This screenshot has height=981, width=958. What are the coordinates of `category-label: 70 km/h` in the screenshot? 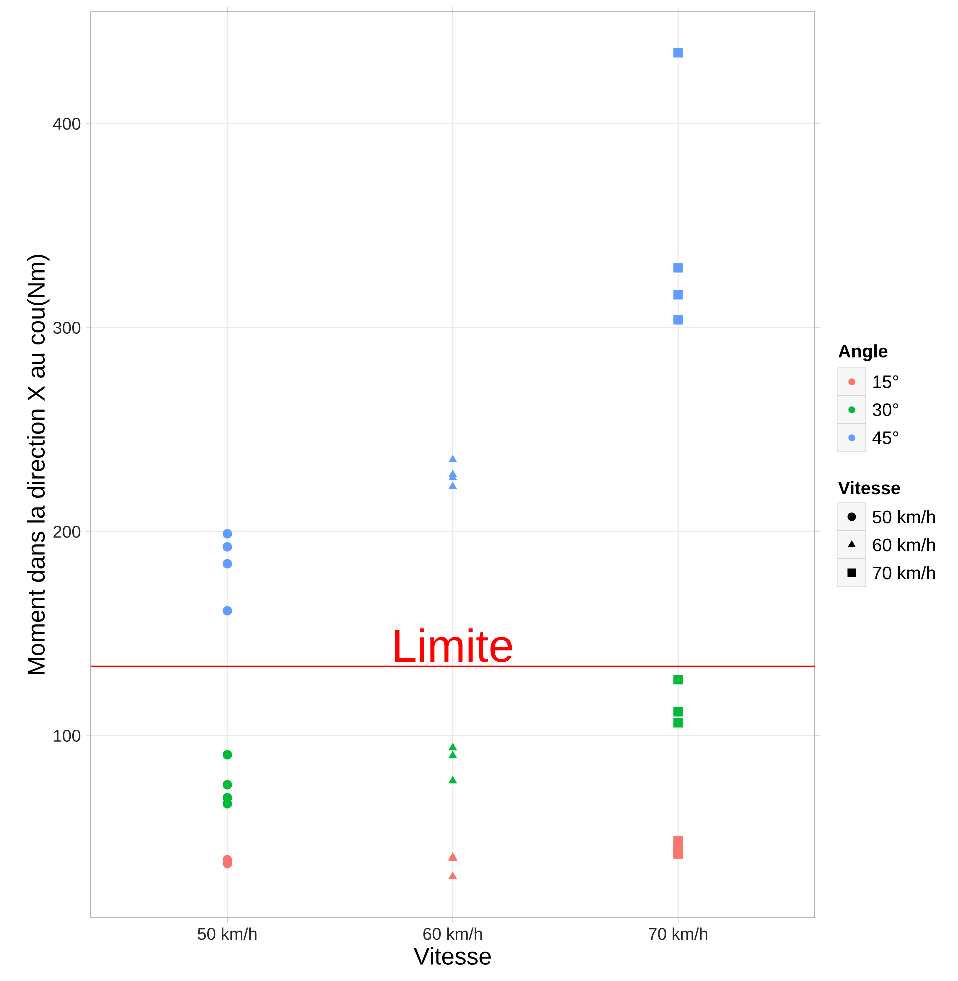 It's located at (904, 573).